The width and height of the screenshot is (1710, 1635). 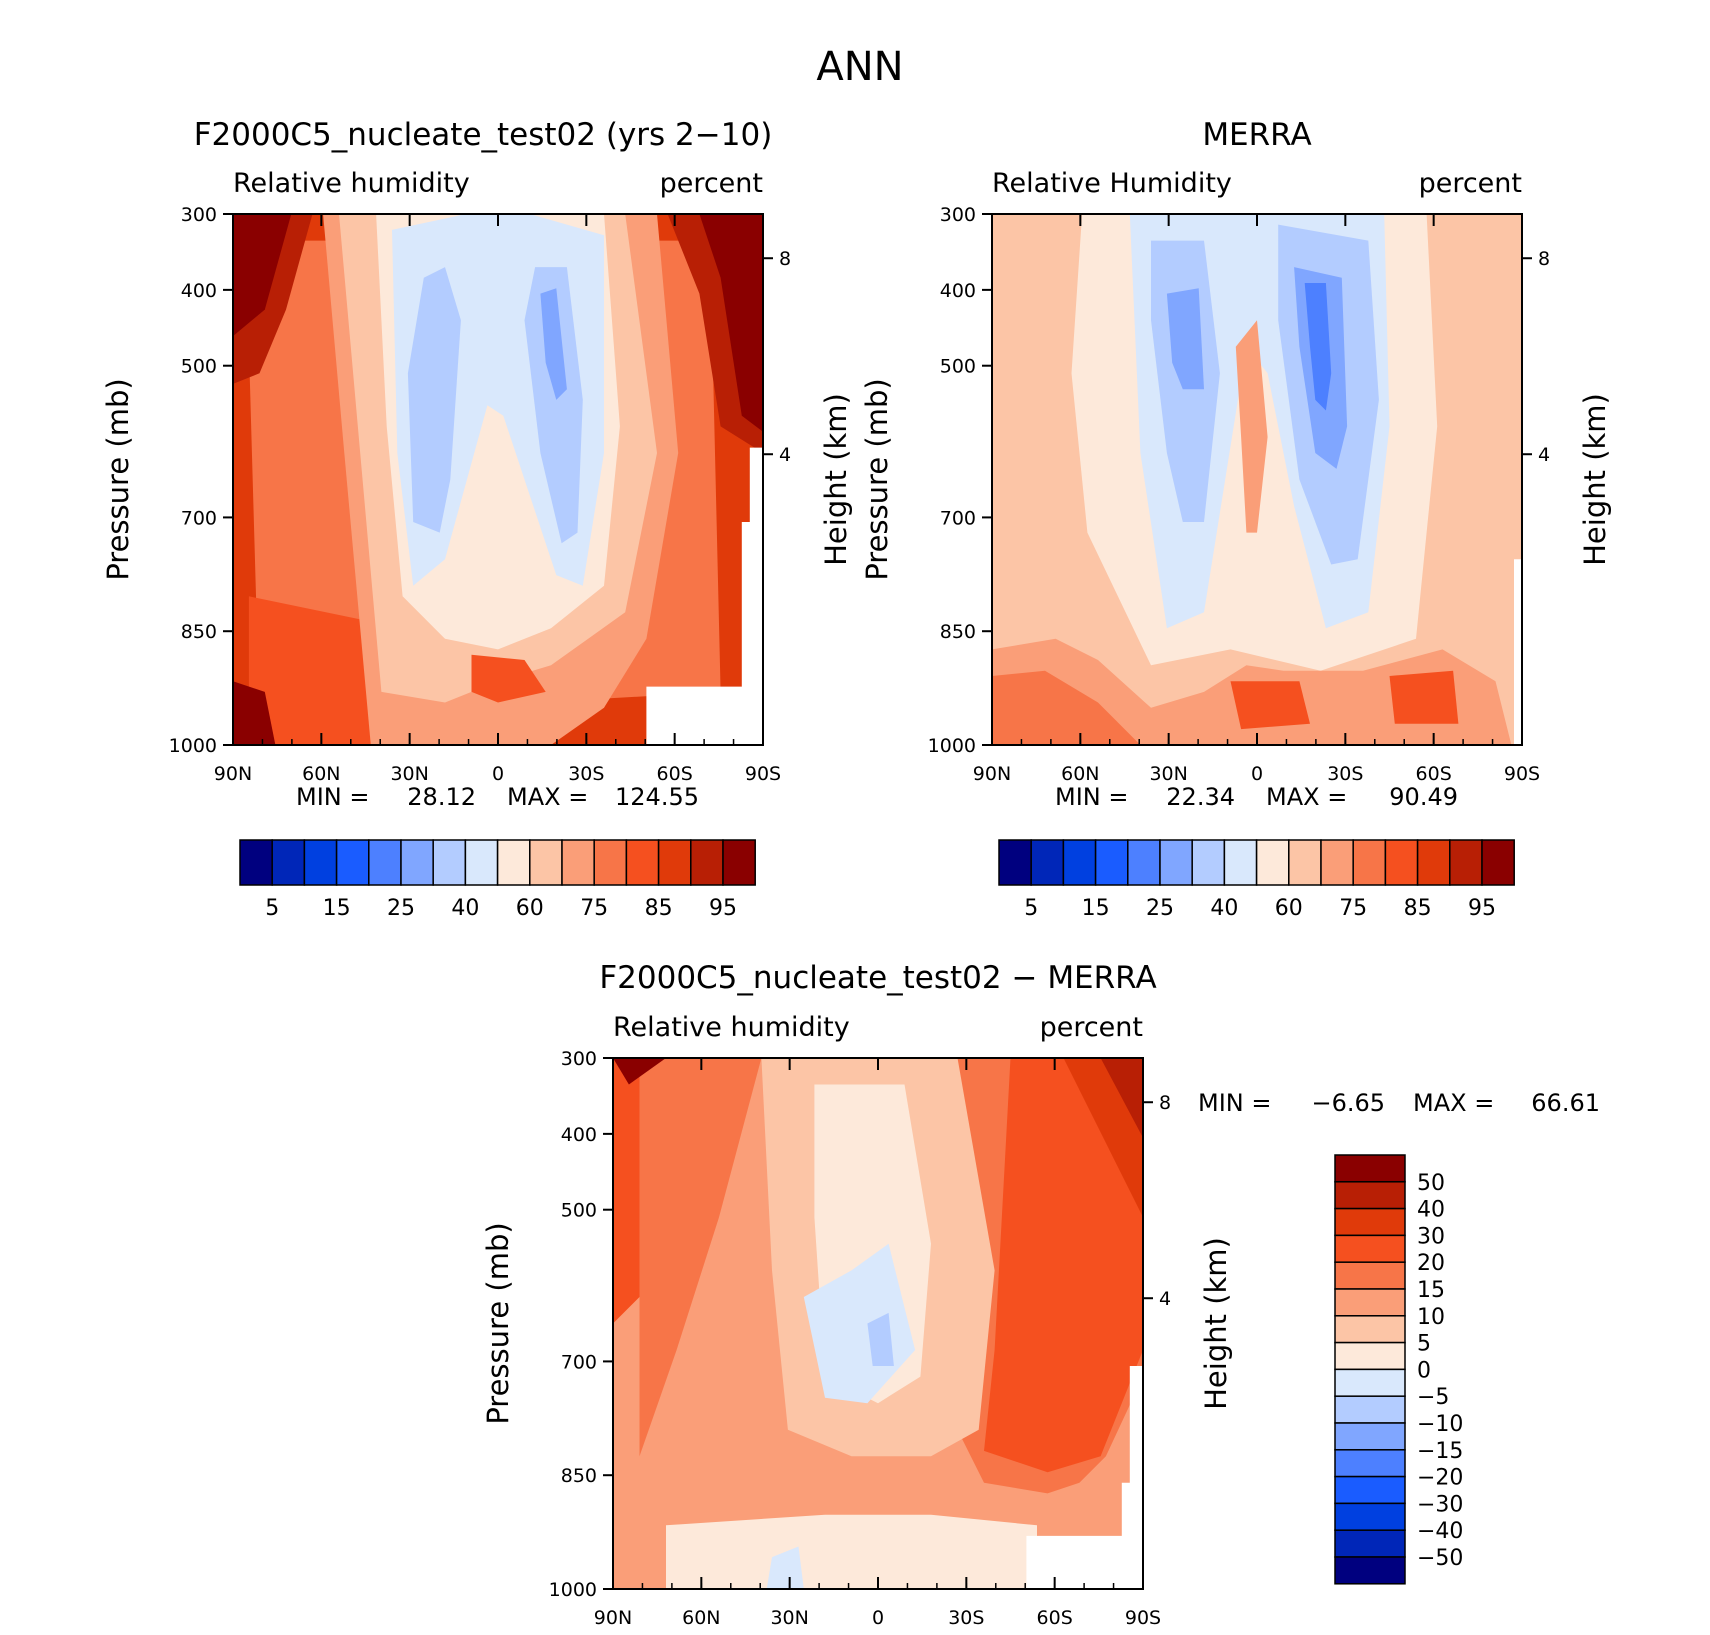 I want to click on obs-colorbar-label: 95, so click(x=1482, y=908).